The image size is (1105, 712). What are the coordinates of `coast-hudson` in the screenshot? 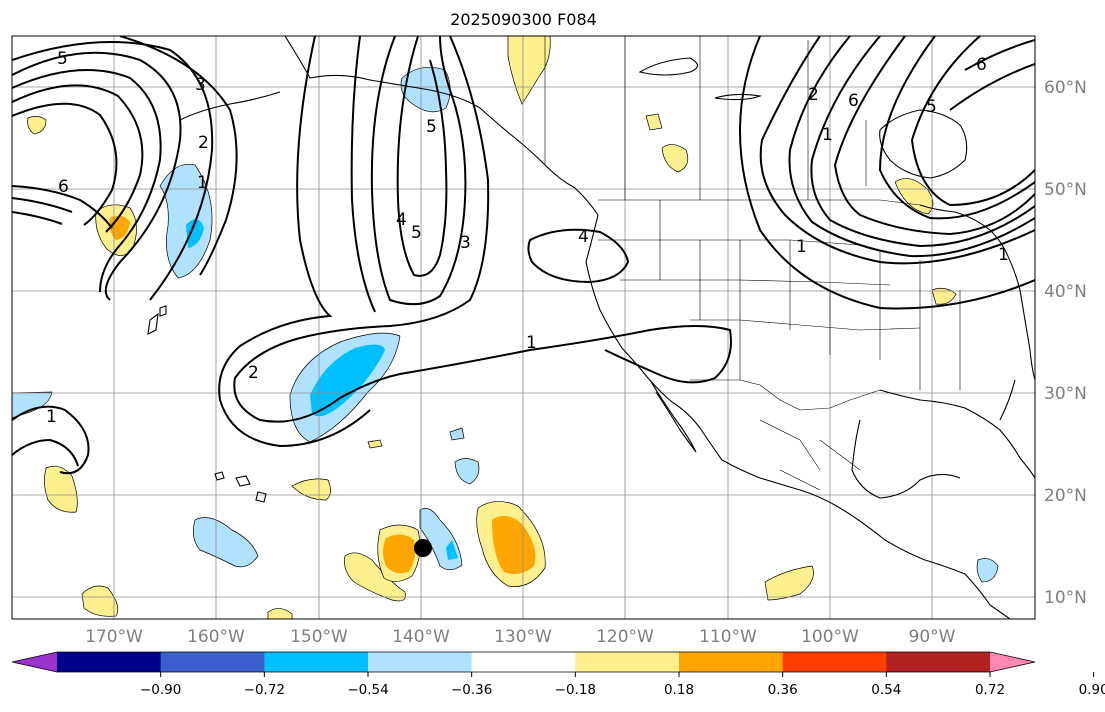 It's located at (923, 144).